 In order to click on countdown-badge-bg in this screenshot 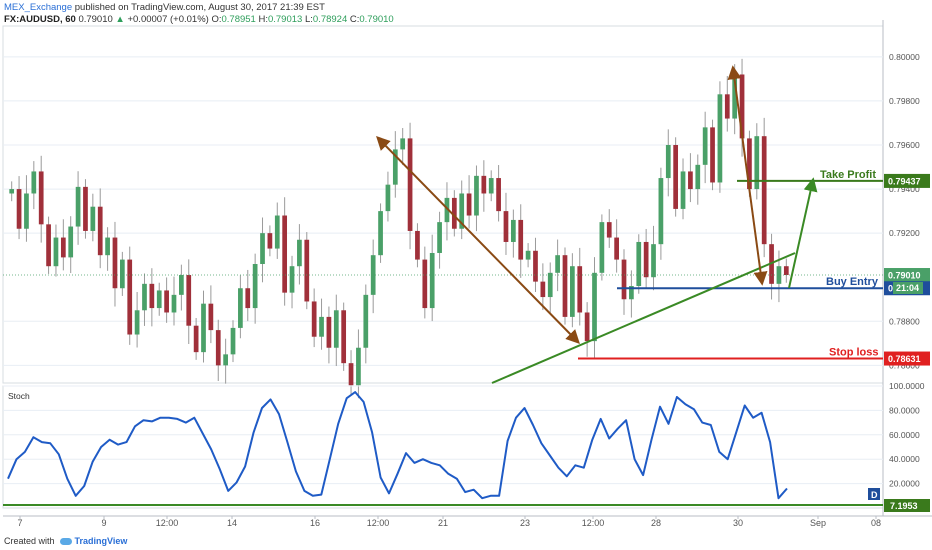, I will do `click(908, 288)`.